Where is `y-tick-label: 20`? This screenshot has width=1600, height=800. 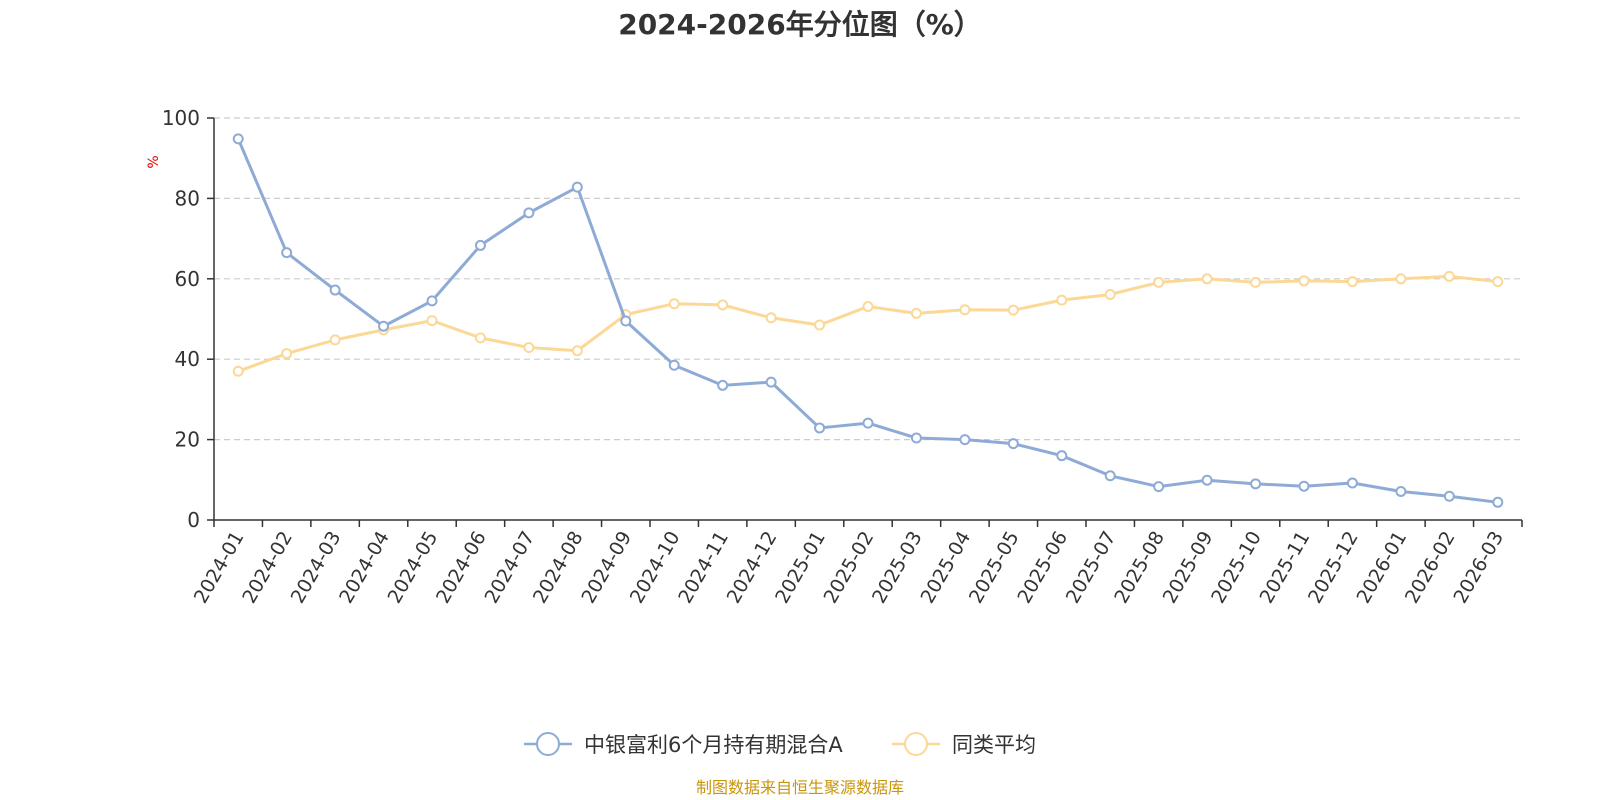
y-tick-label: 20 is located at coordinates (187, 440).